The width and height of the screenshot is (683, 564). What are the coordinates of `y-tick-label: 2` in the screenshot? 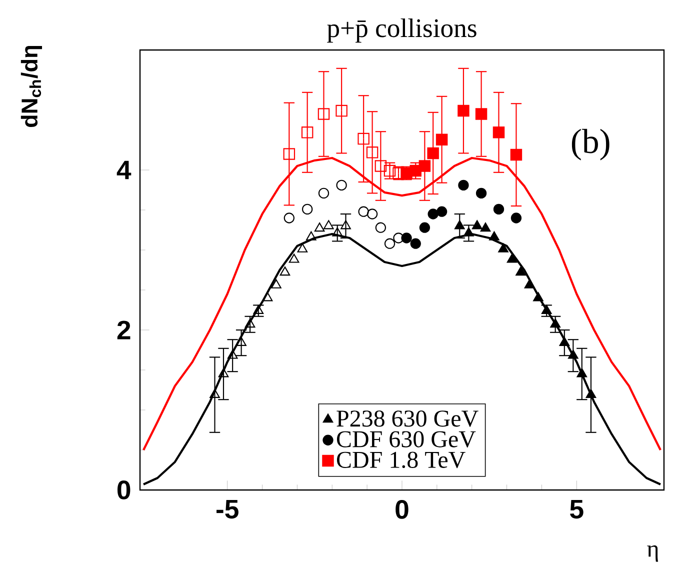 It's located at (123, 330).